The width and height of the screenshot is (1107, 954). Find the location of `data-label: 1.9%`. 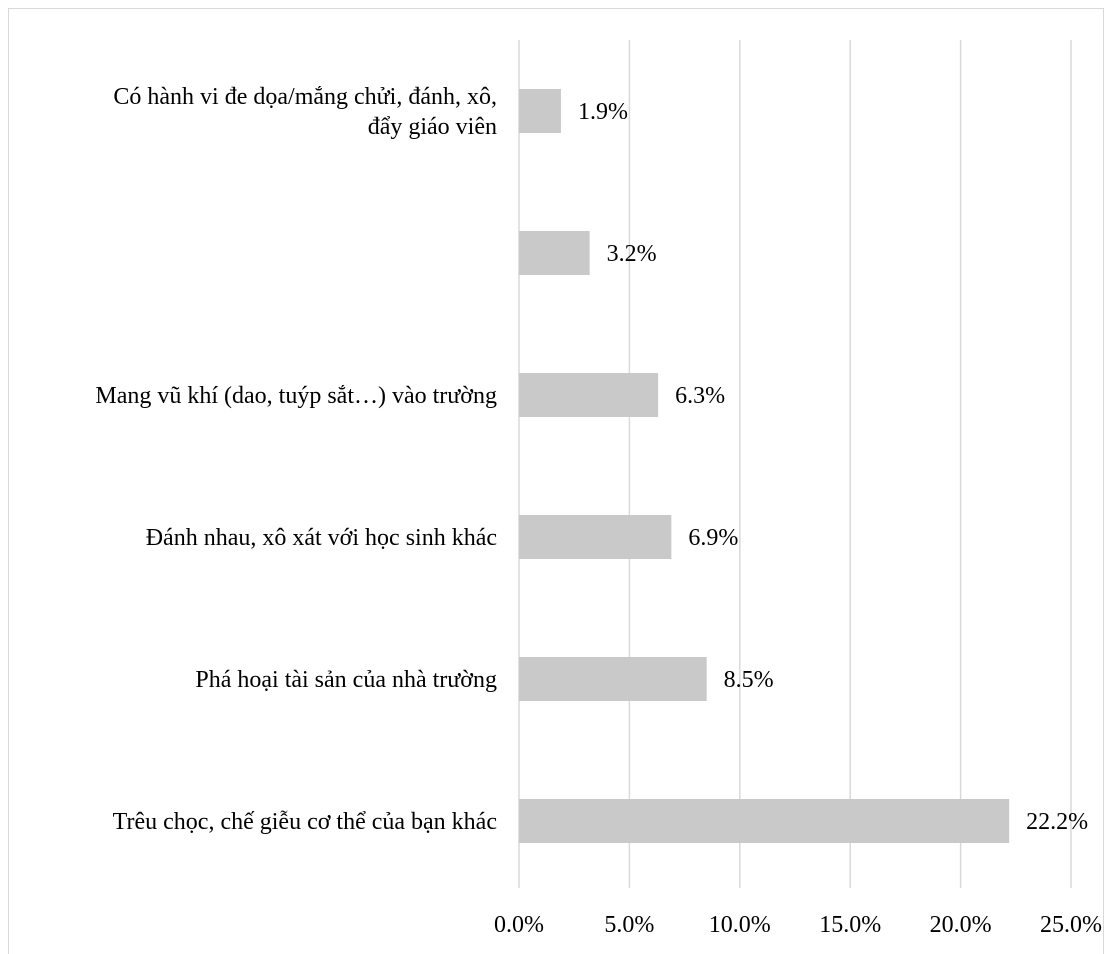

data-label: 1.9% is located at coordinates (603, 112).